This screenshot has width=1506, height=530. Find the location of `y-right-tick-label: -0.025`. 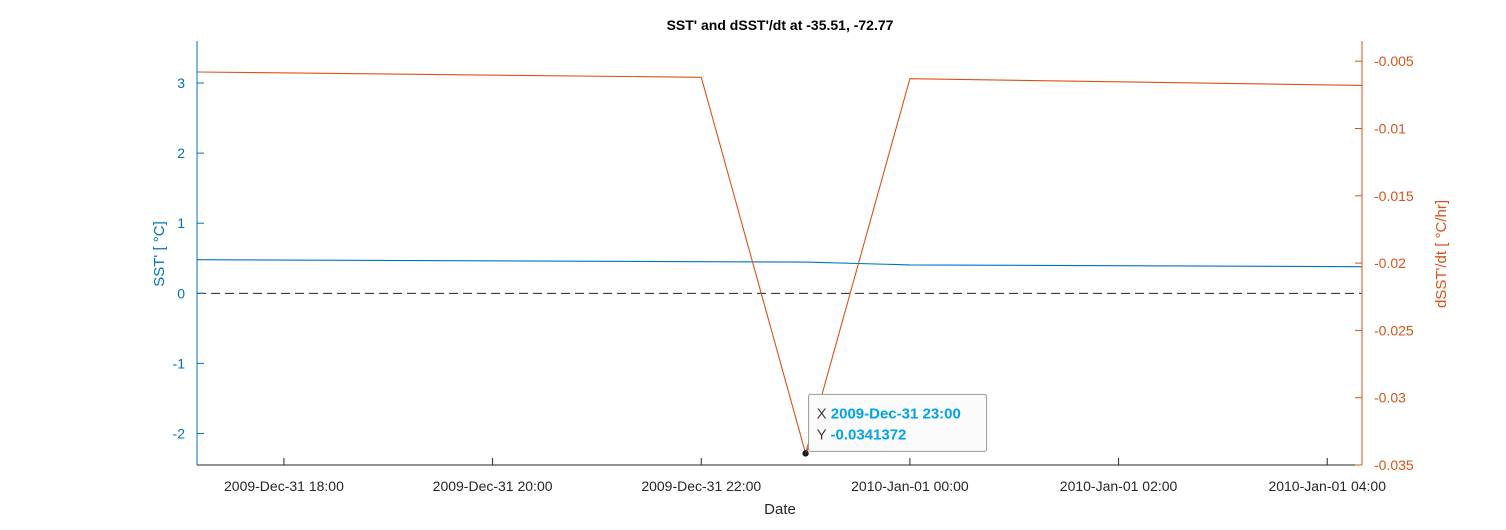

y-right-tick-label: -0.025 is located at coordinates (1394, 330).